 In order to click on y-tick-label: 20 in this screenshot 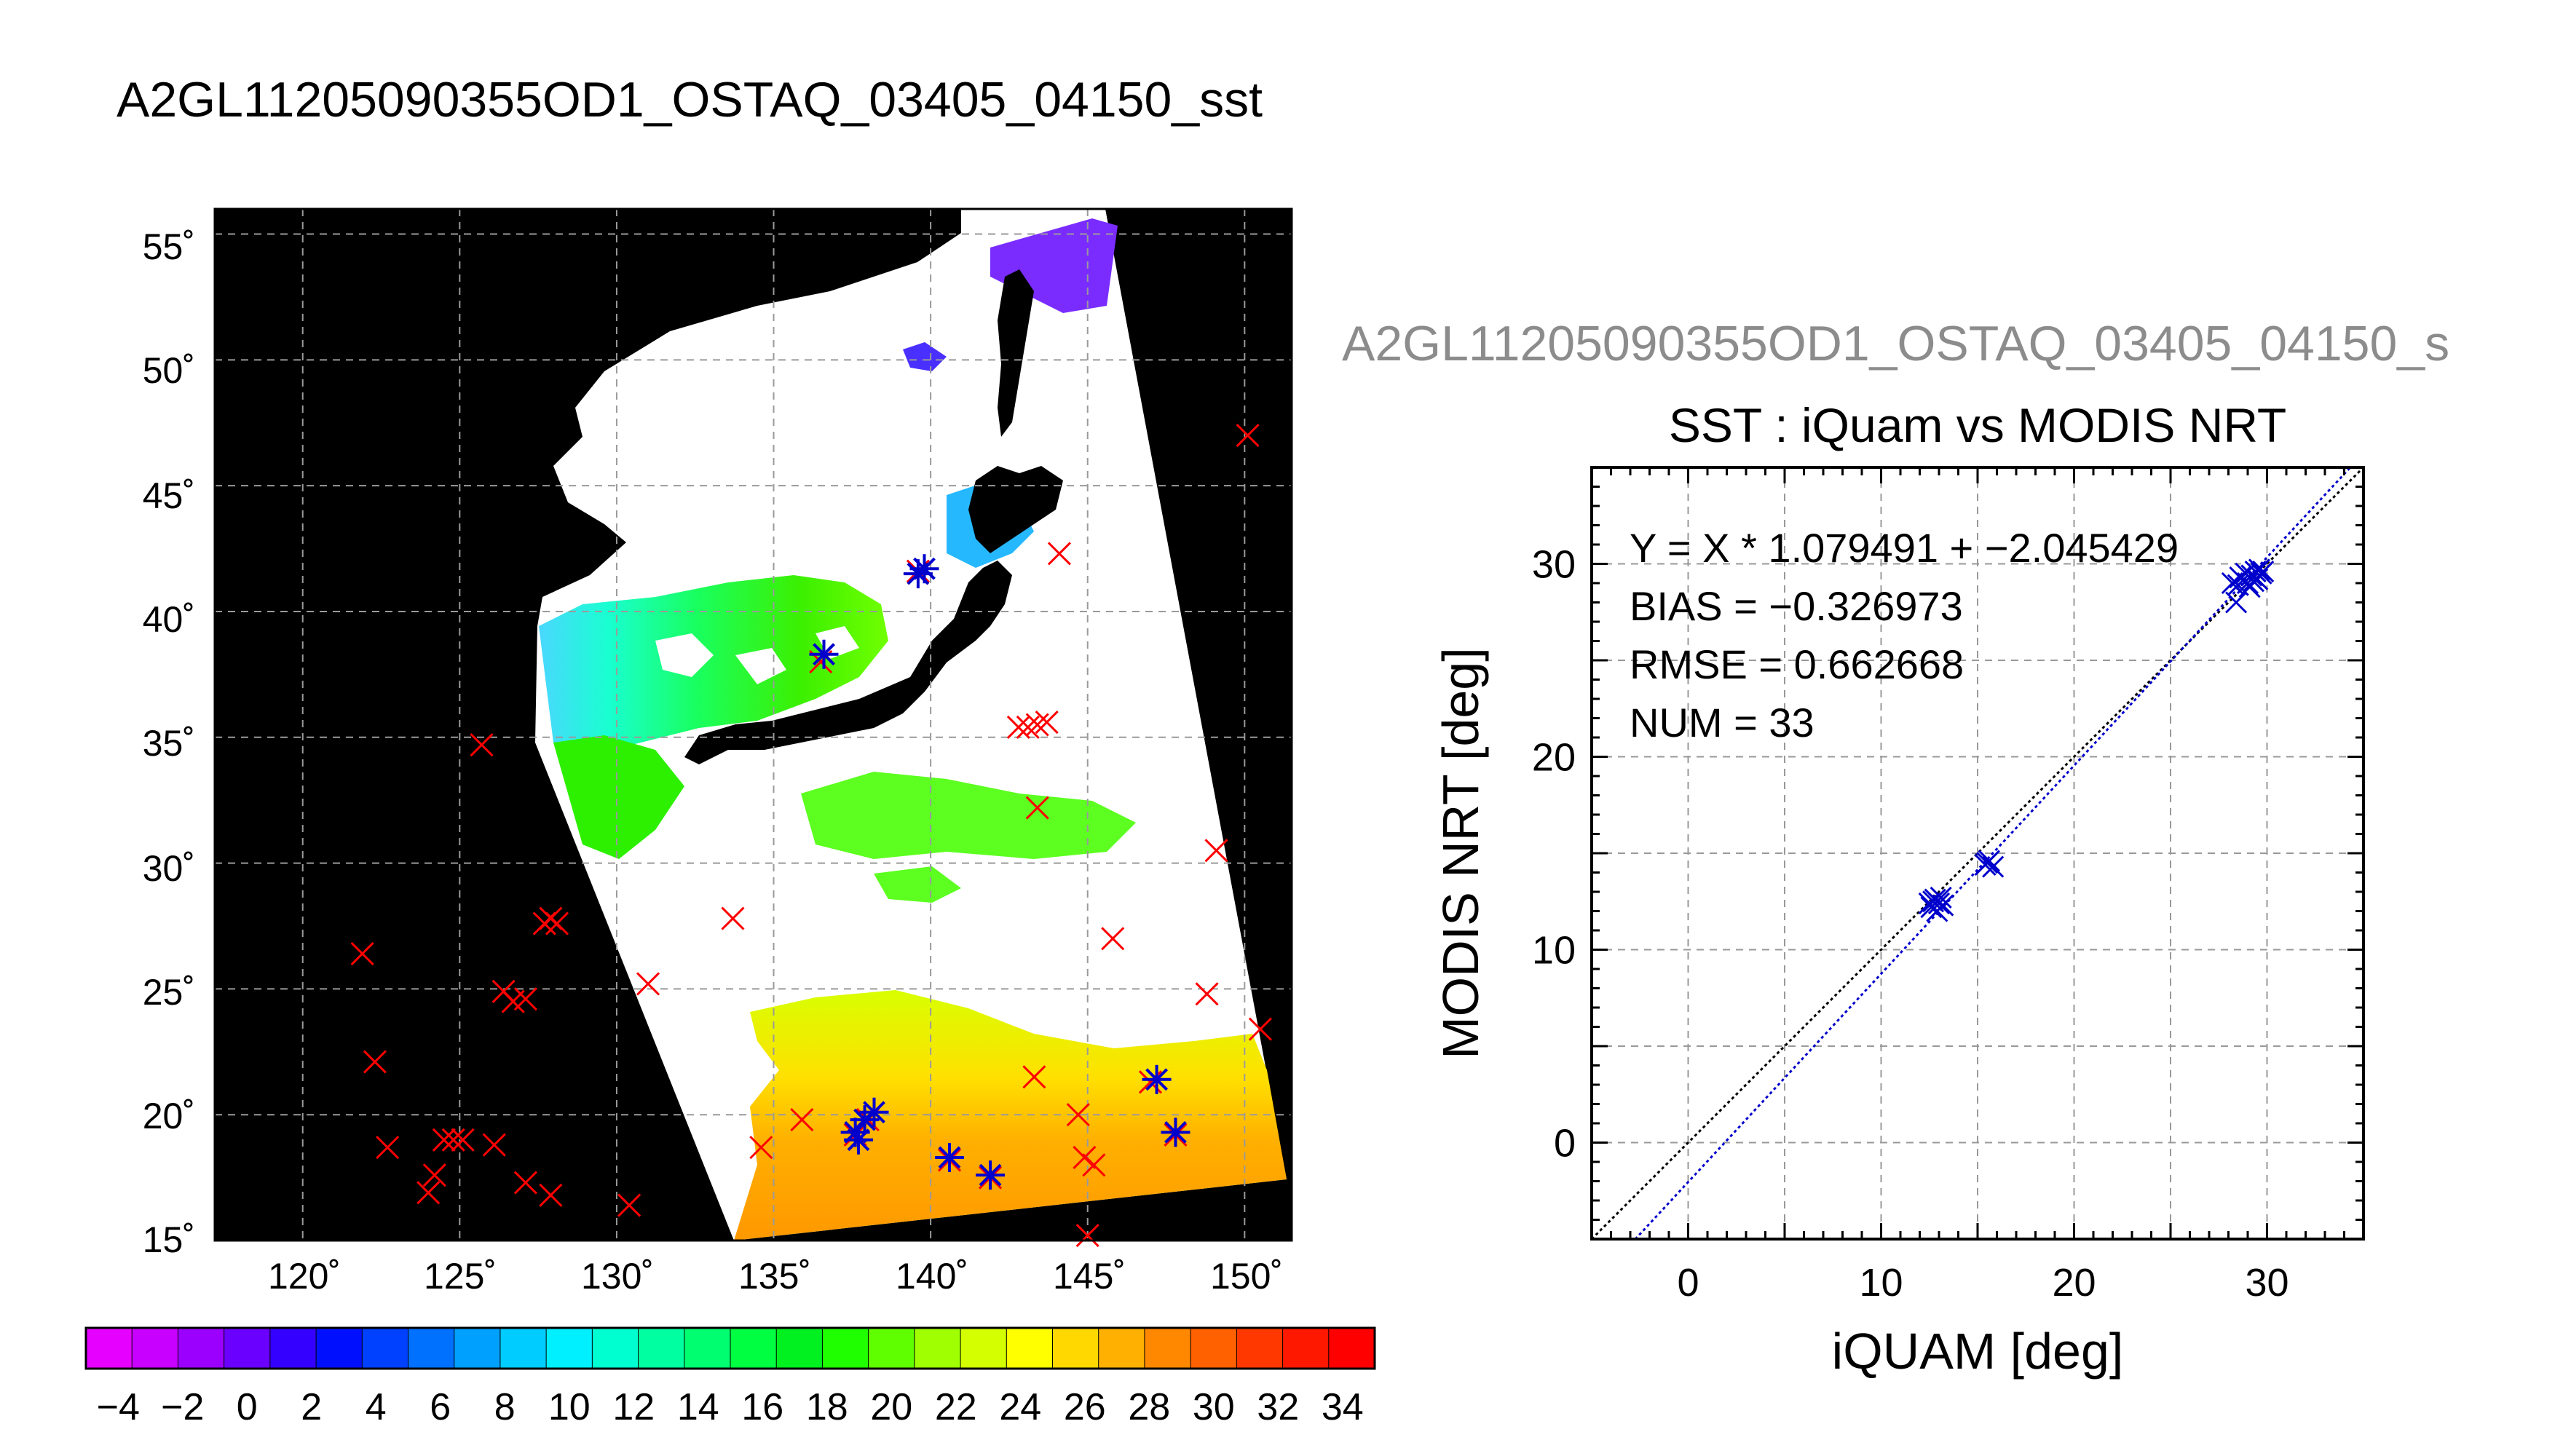, I will do `click(1554, 758)`.